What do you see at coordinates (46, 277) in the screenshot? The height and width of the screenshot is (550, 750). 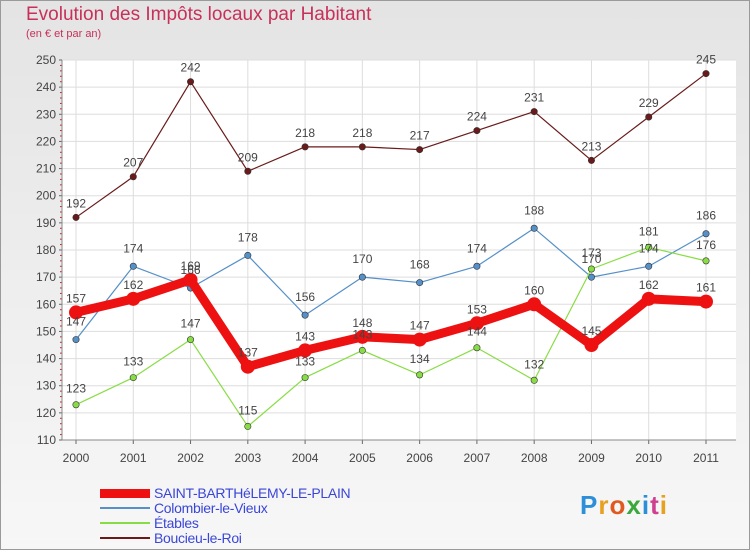 I see `y-tick-label: 170` at bounding box center [46, 277].